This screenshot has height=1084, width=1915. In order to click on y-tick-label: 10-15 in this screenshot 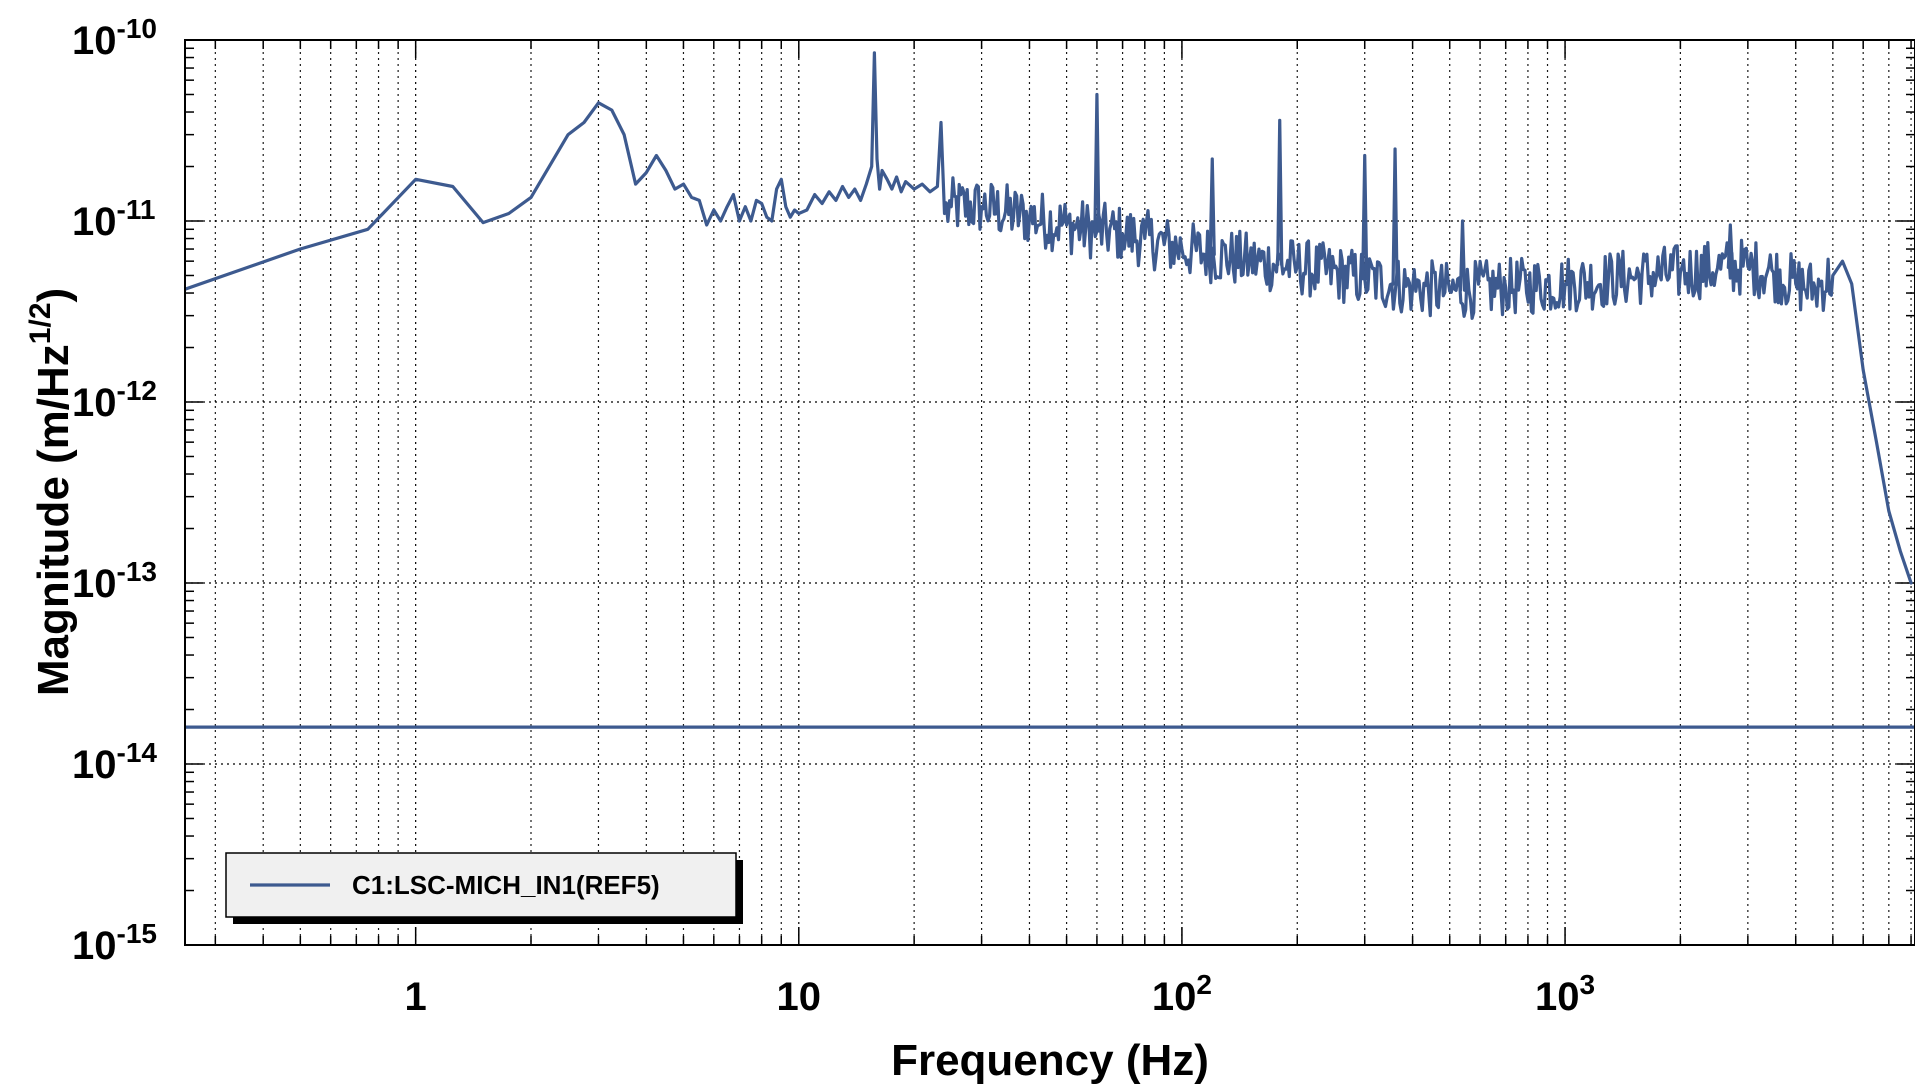, I will do `click(114, 943)`.